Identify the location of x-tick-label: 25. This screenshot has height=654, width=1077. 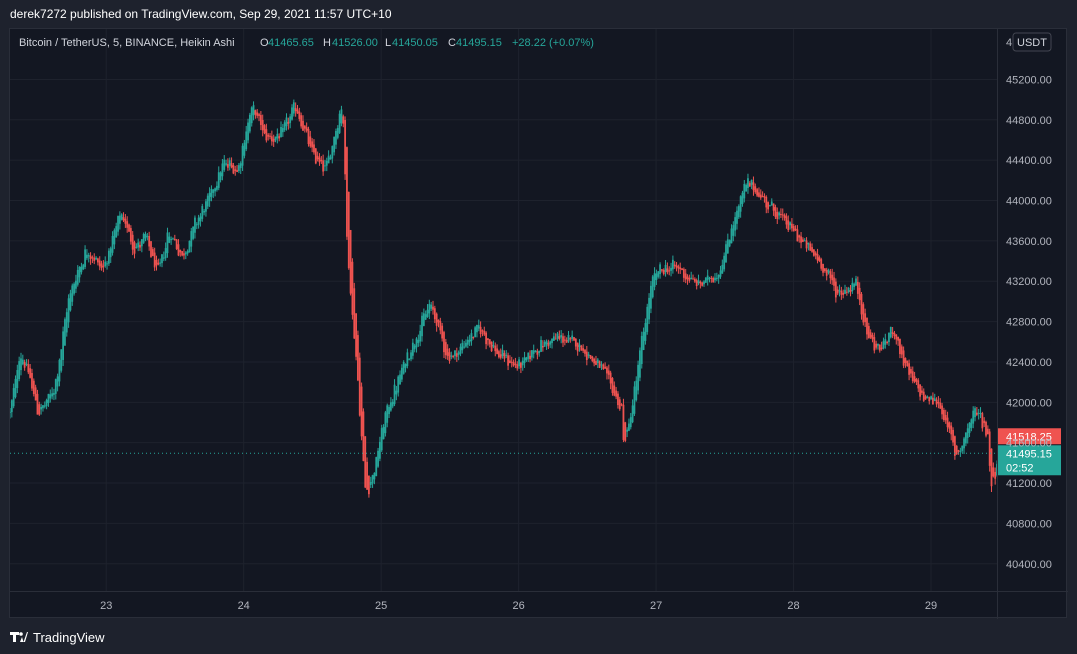
(381, 606).